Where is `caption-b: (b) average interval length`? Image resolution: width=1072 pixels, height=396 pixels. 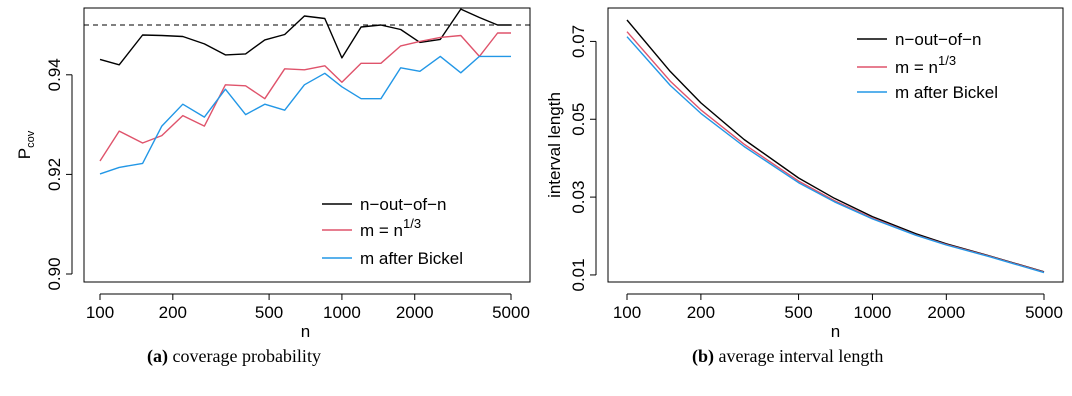 caption-b: (b) average interval length is located at coordinates (787, 356).